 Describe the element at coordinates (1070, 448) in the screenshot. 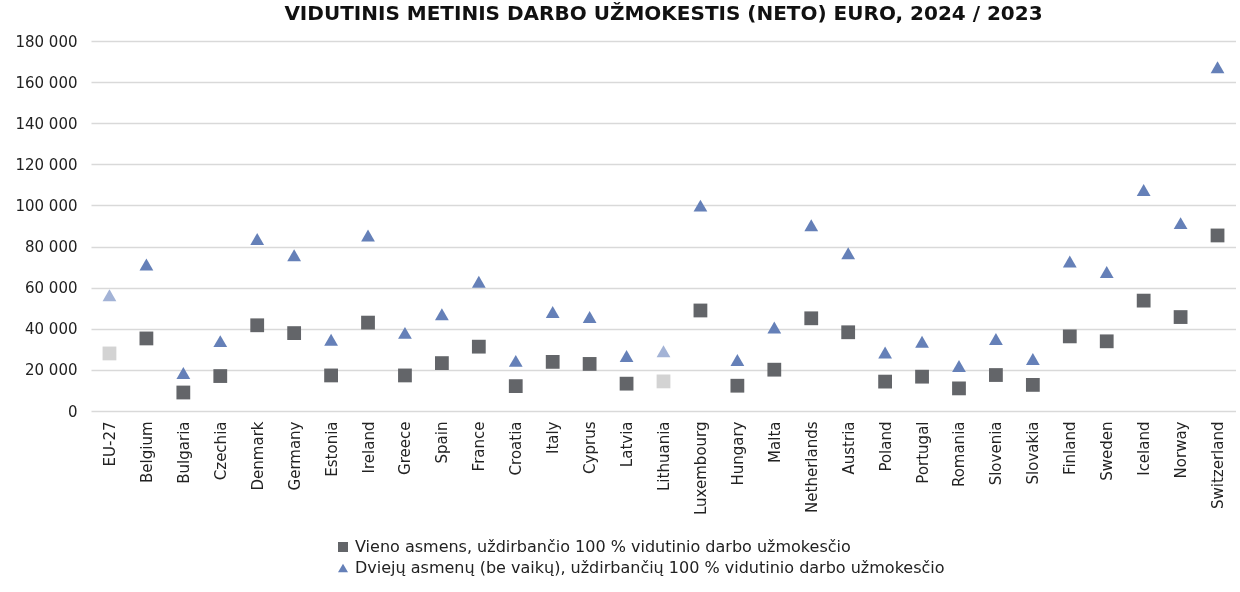

I see `x-tick-label: Finland` at that location.